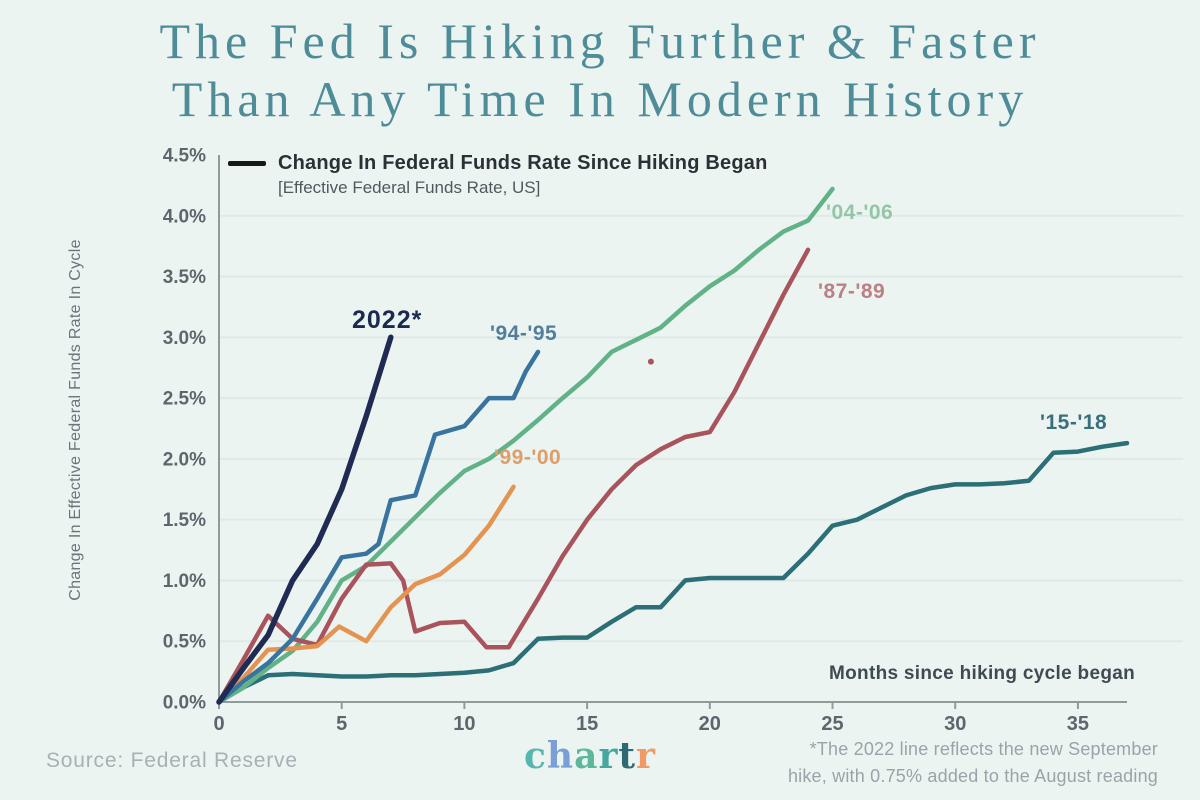 This screenshot has height=800, width=1200. Describe the element at coordinates (341, 724) in the screenshot. I see `x-tick-label: 5` at that location.